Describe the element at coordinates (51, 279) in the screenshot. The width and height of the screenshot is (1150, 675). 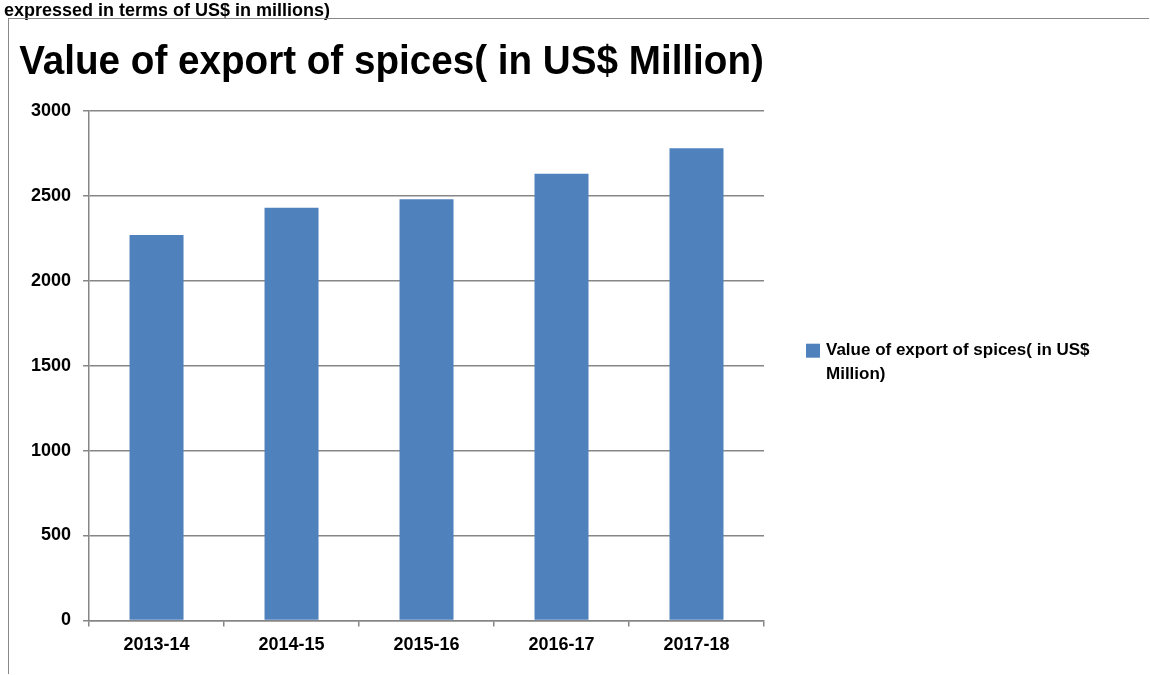
I see `y-tick-label: 2000` at that location.